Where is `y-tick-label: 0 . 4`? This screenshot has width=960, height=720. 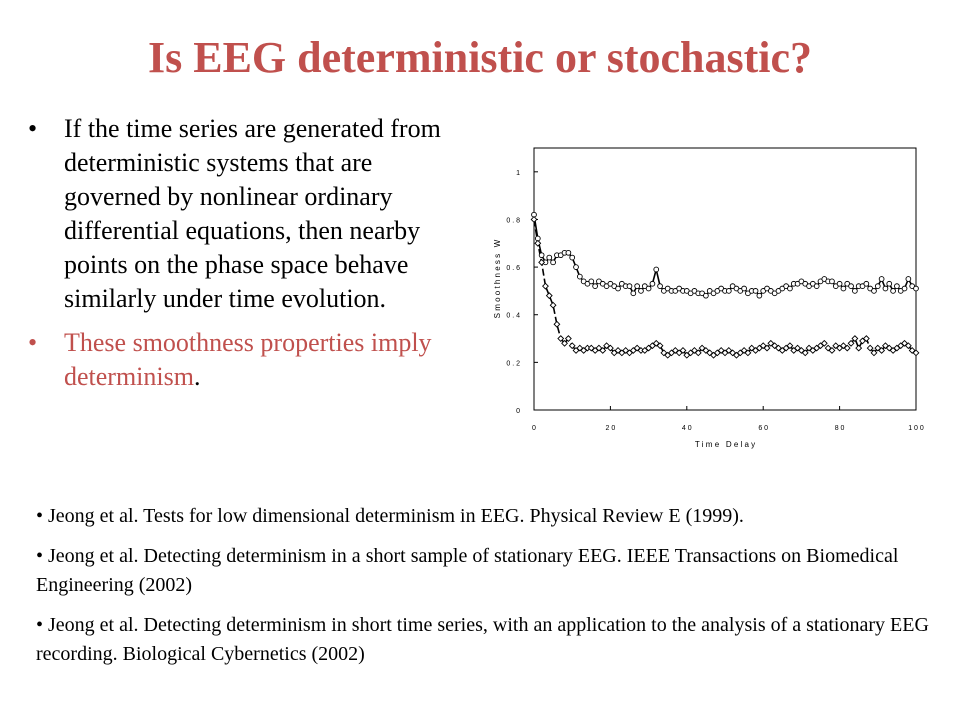 y-tick-label: 0 . 4 is located at coordinates (513, 316).